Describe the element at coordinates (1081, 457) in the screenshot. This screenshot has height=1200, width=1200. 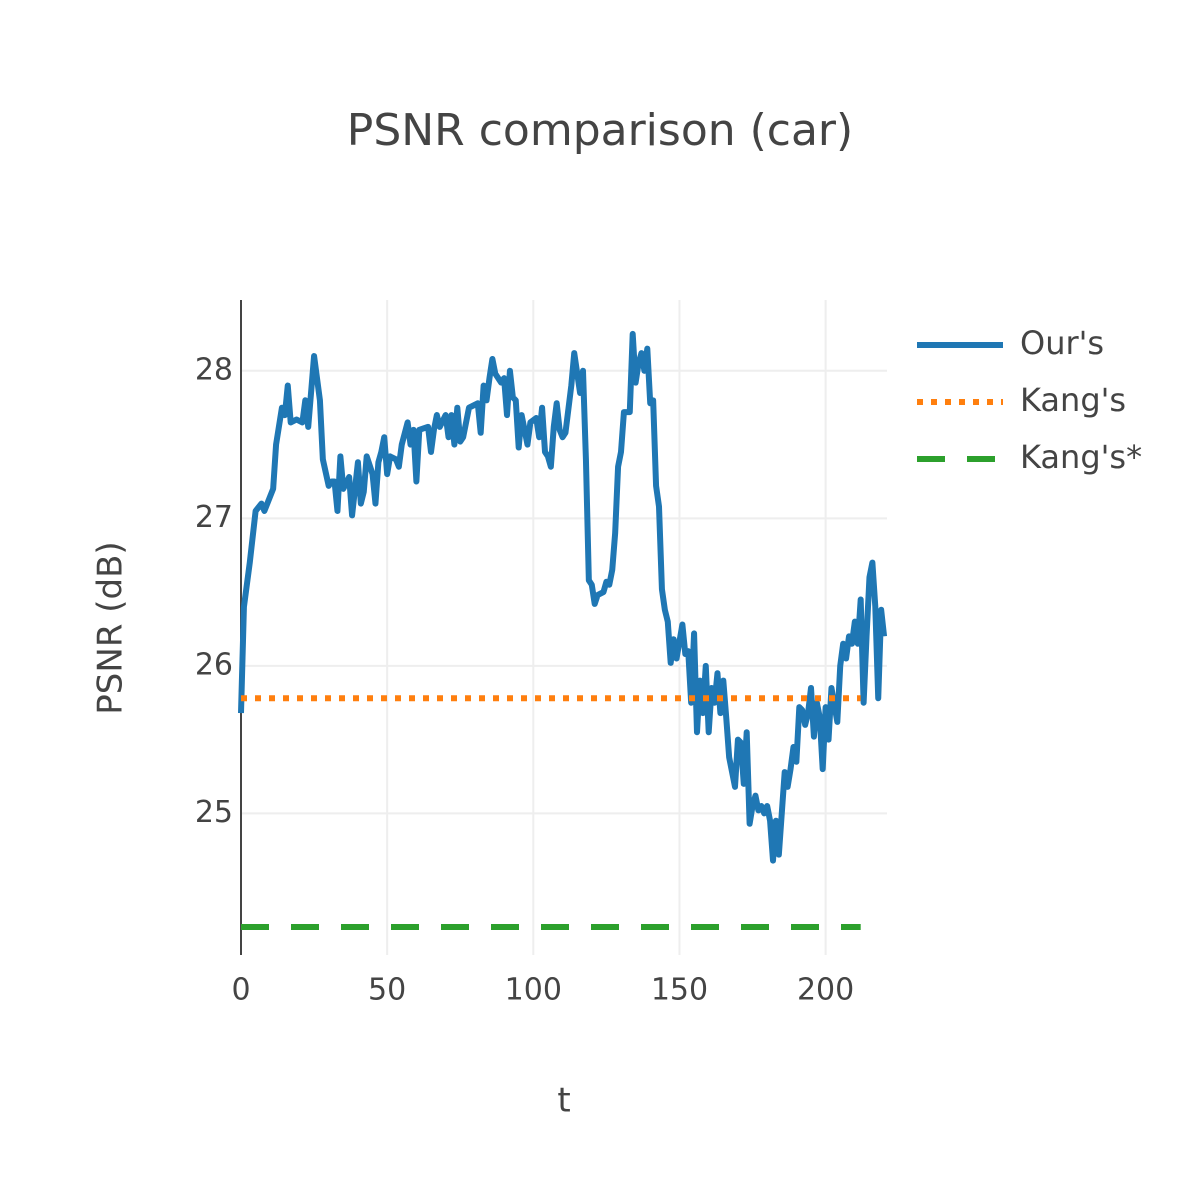
I see `legend-label: Kang's*` at that location.